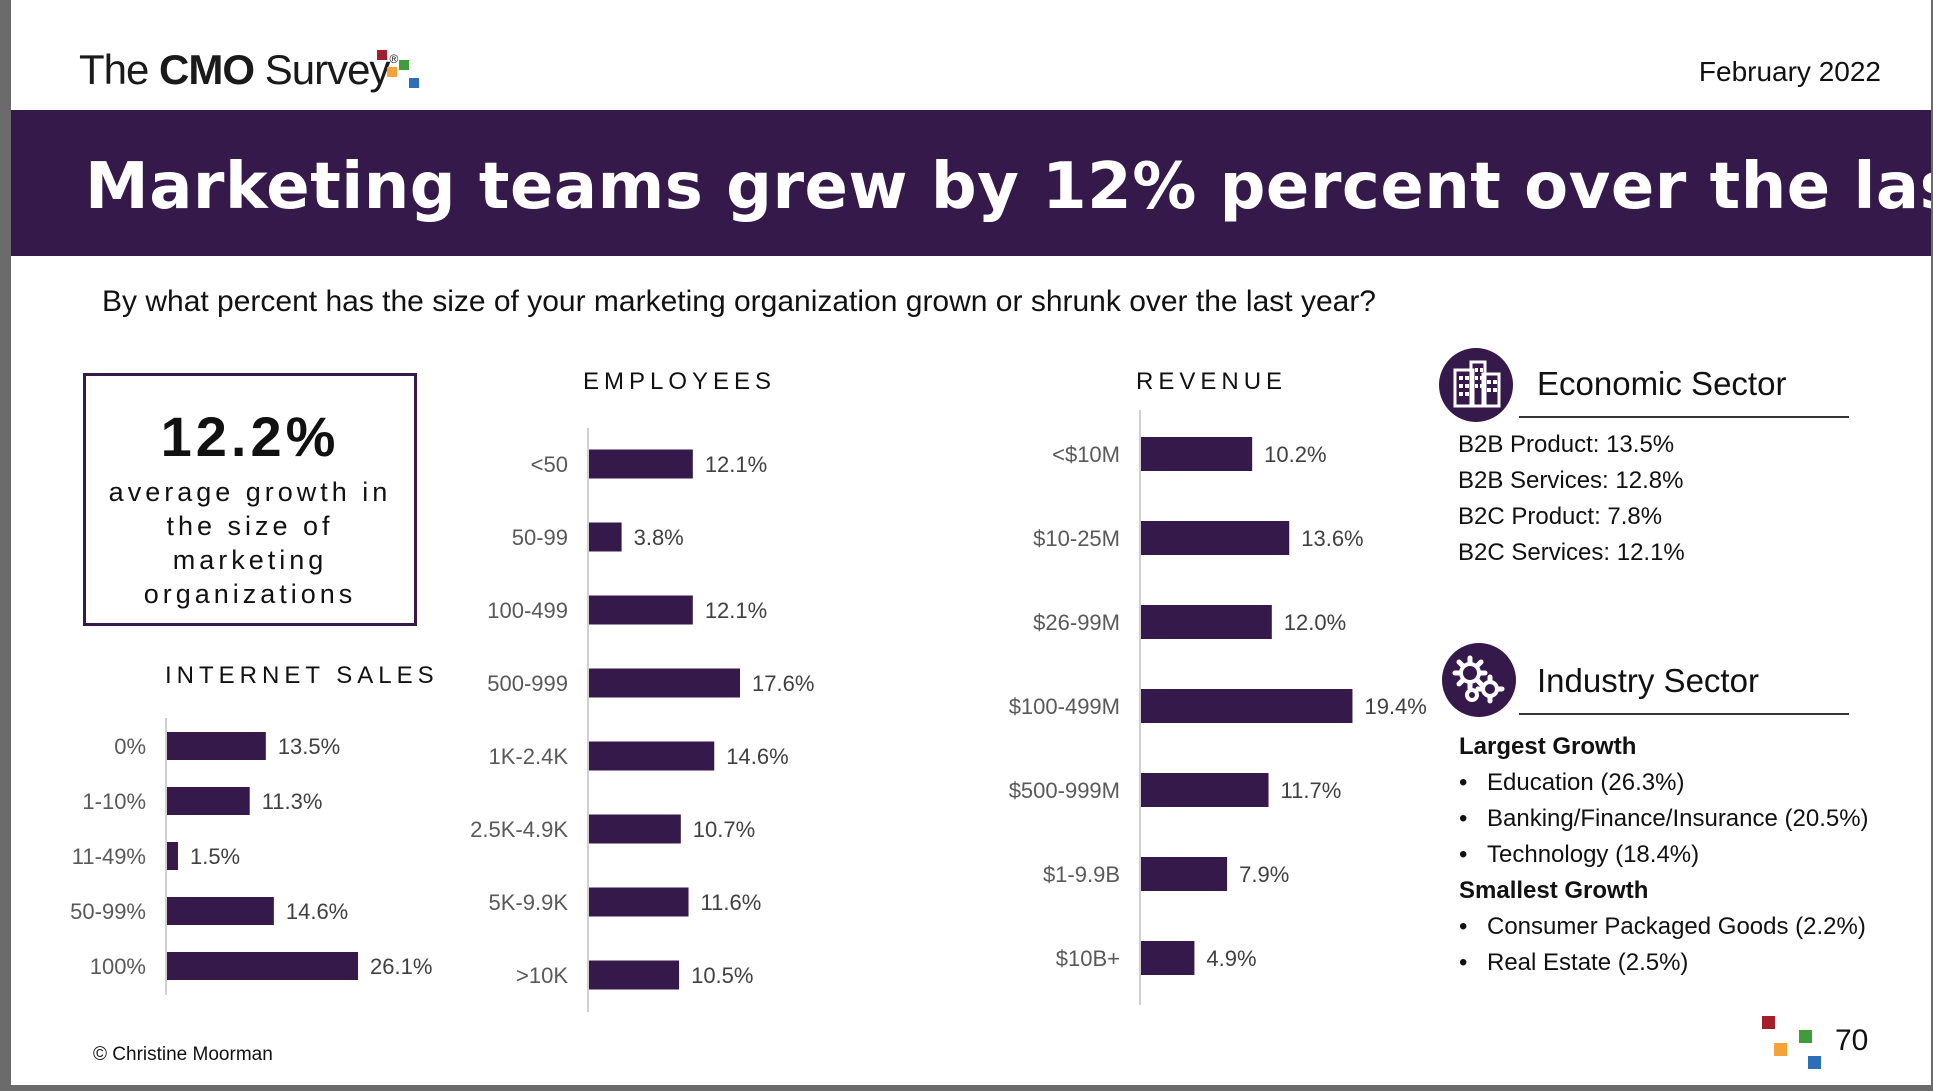 The height and width of the screenshot is (1091, 1933). I want to click on revenue-data-label: 10.2%, so click(1295, 454).